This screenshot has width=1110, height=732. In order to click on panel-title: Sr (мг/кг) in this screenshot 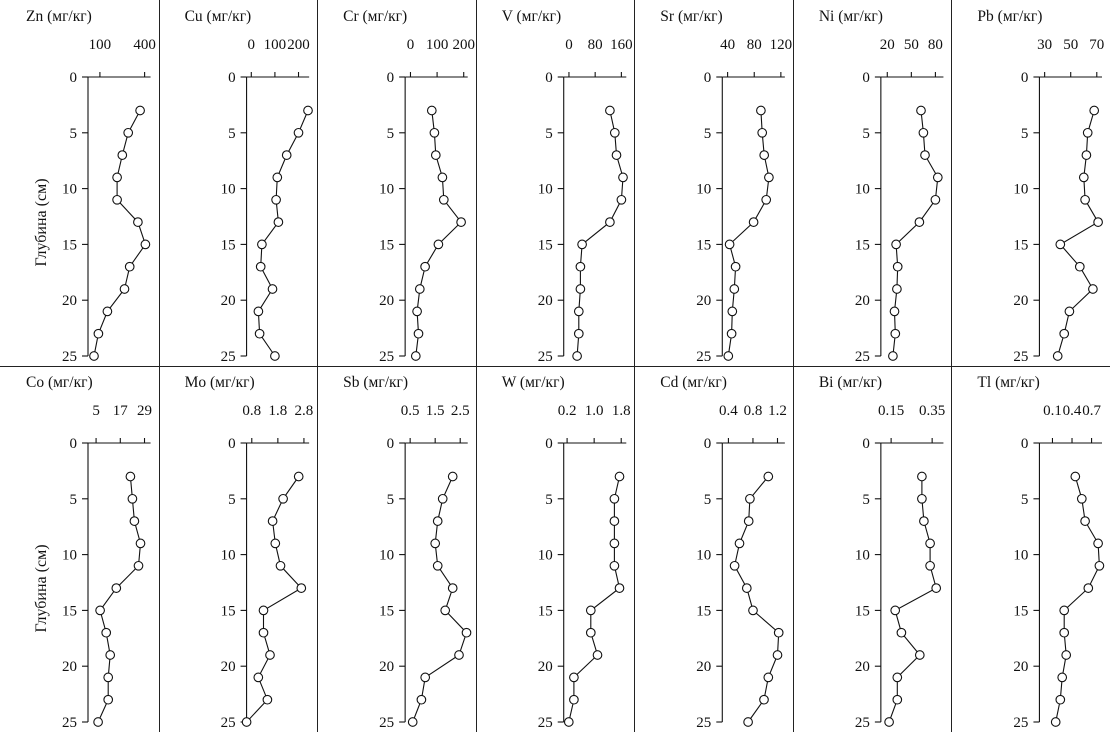, I will do `click(691, 16)`.